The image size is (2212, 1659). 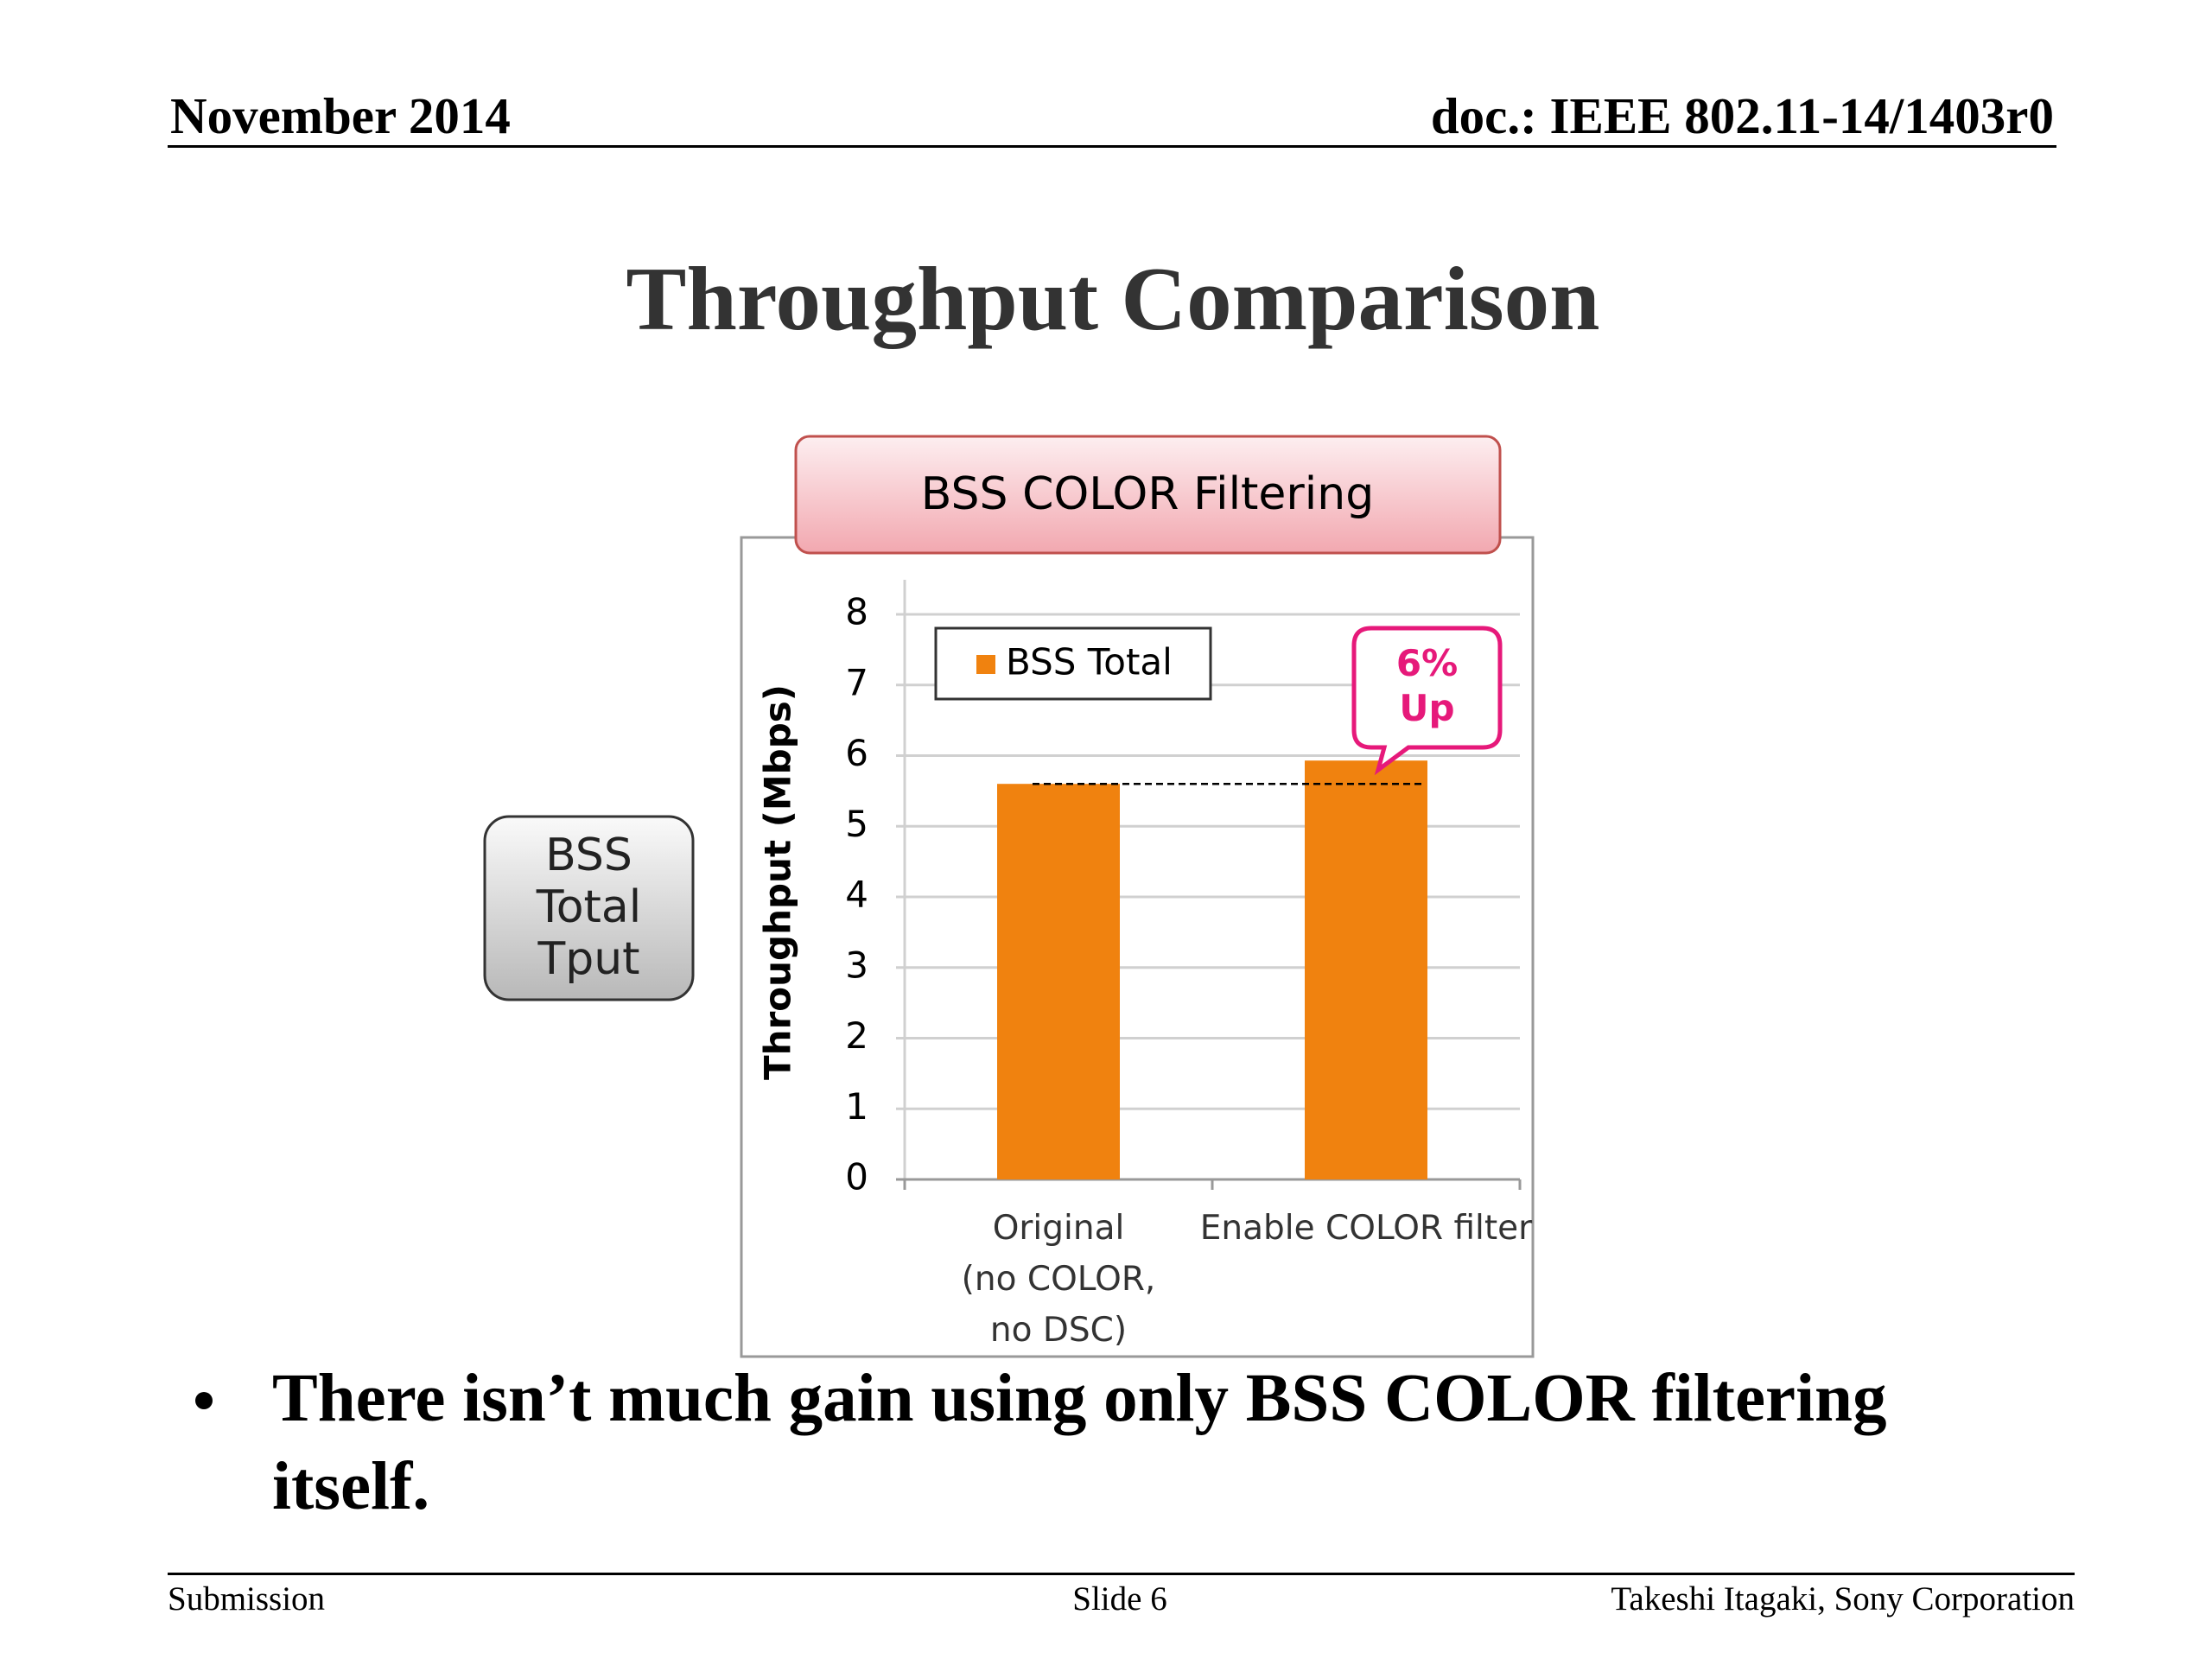 What do you see at coordinates (1742, 115) in the screenshot?
I see `header-doc: doc.: IEEE 802.11-14/1403r0` at bounding box center [1742, 115].